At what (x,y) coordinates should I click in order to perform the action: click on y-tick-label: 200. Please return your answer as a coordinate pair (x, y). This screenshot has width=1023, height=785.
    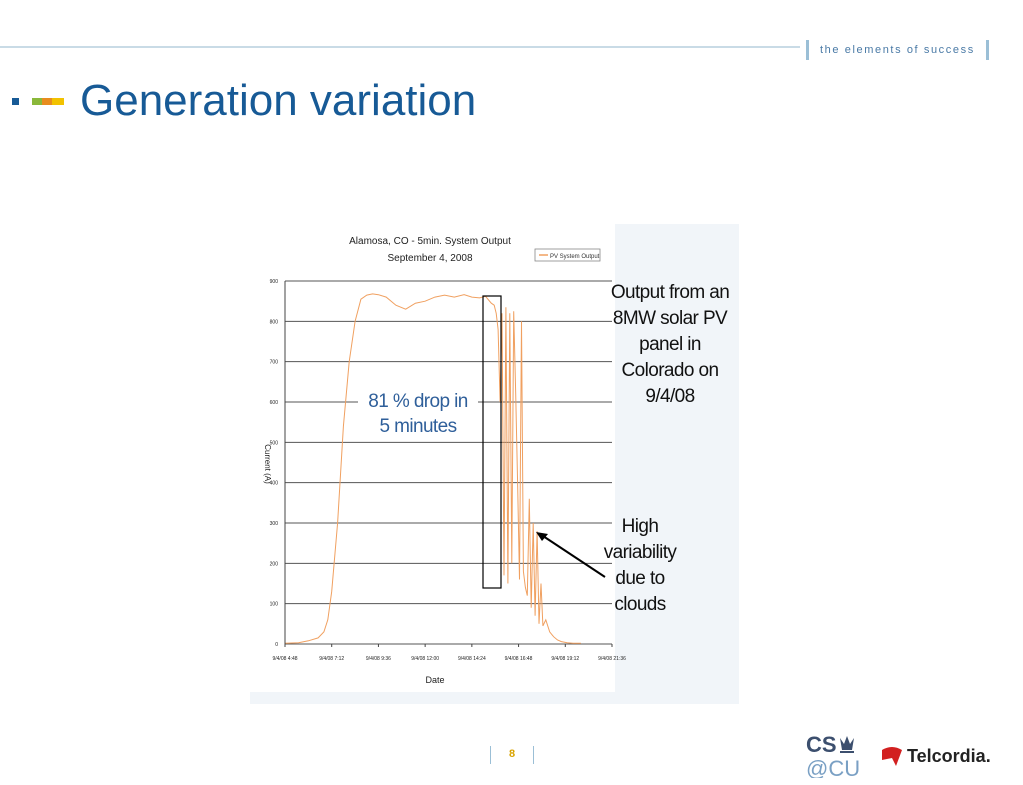
    Looking at the image, I should click on (274, 564).